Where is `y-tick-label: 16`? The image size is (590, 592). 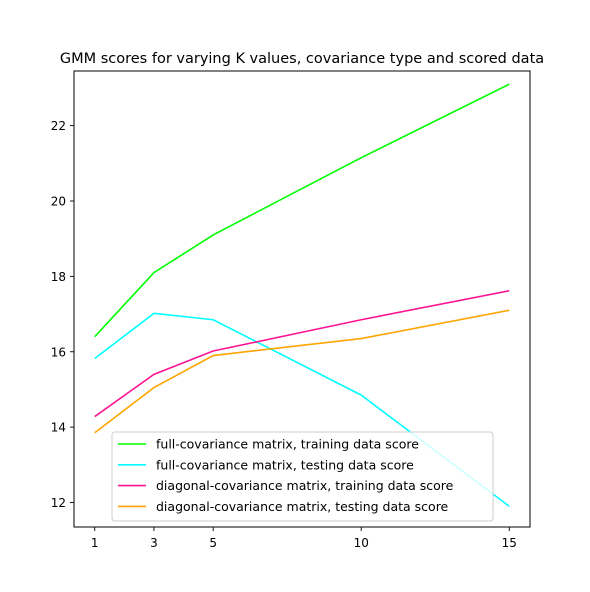
y-tick-label: 16 is located at coordinates (58, 352).